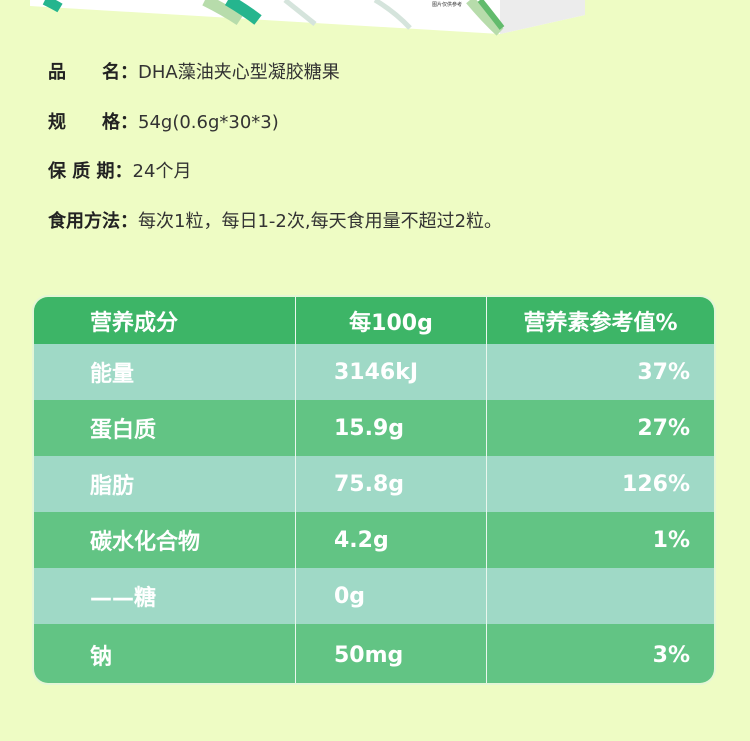 This screenshot has width=750, height=741. Describe the element at coordinates (663, 428) in the screenshot. I see `cell: 27%` at that location.